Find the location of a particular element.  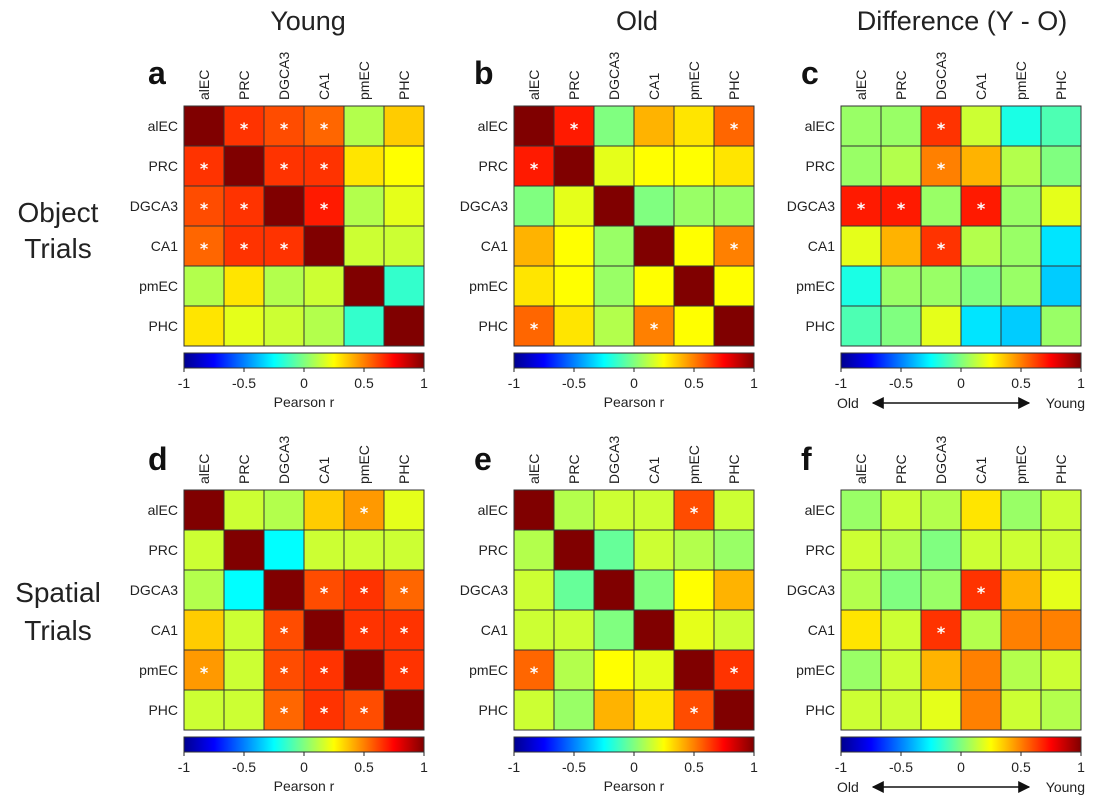

row-label-PHC: PHC is located at coordinates (163, 710).